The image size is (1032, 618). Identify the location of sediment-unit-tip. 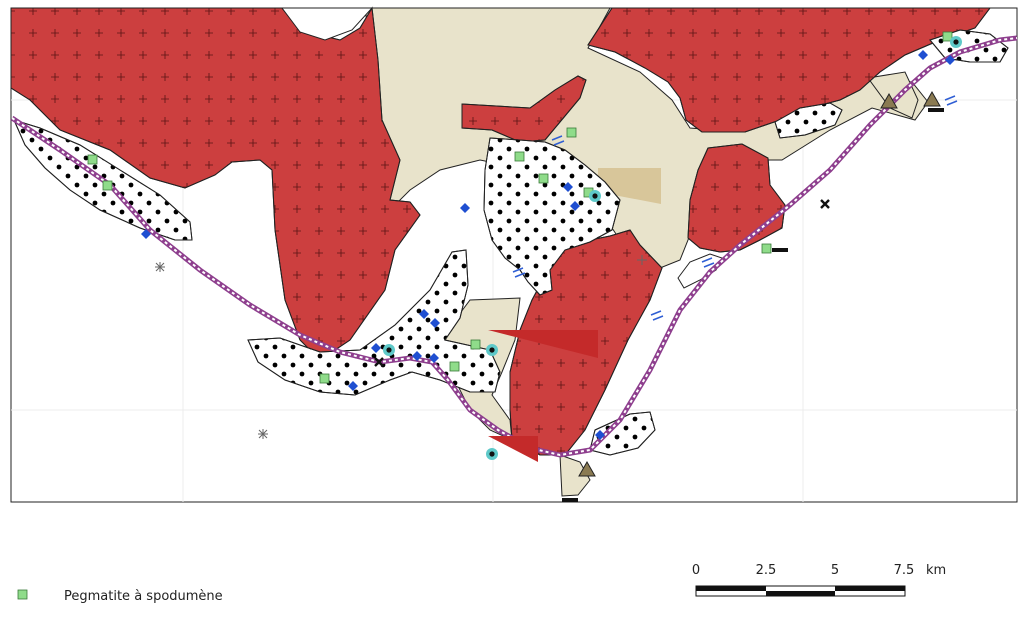
(575, 475).